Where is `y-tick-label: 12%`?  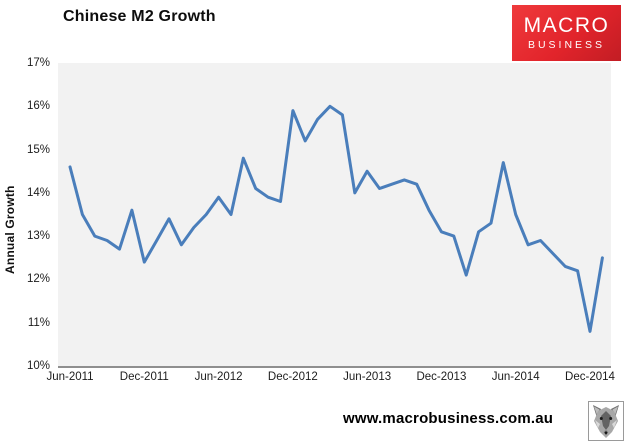
y-tick-label: 12% is located at coordinates (38, 279).